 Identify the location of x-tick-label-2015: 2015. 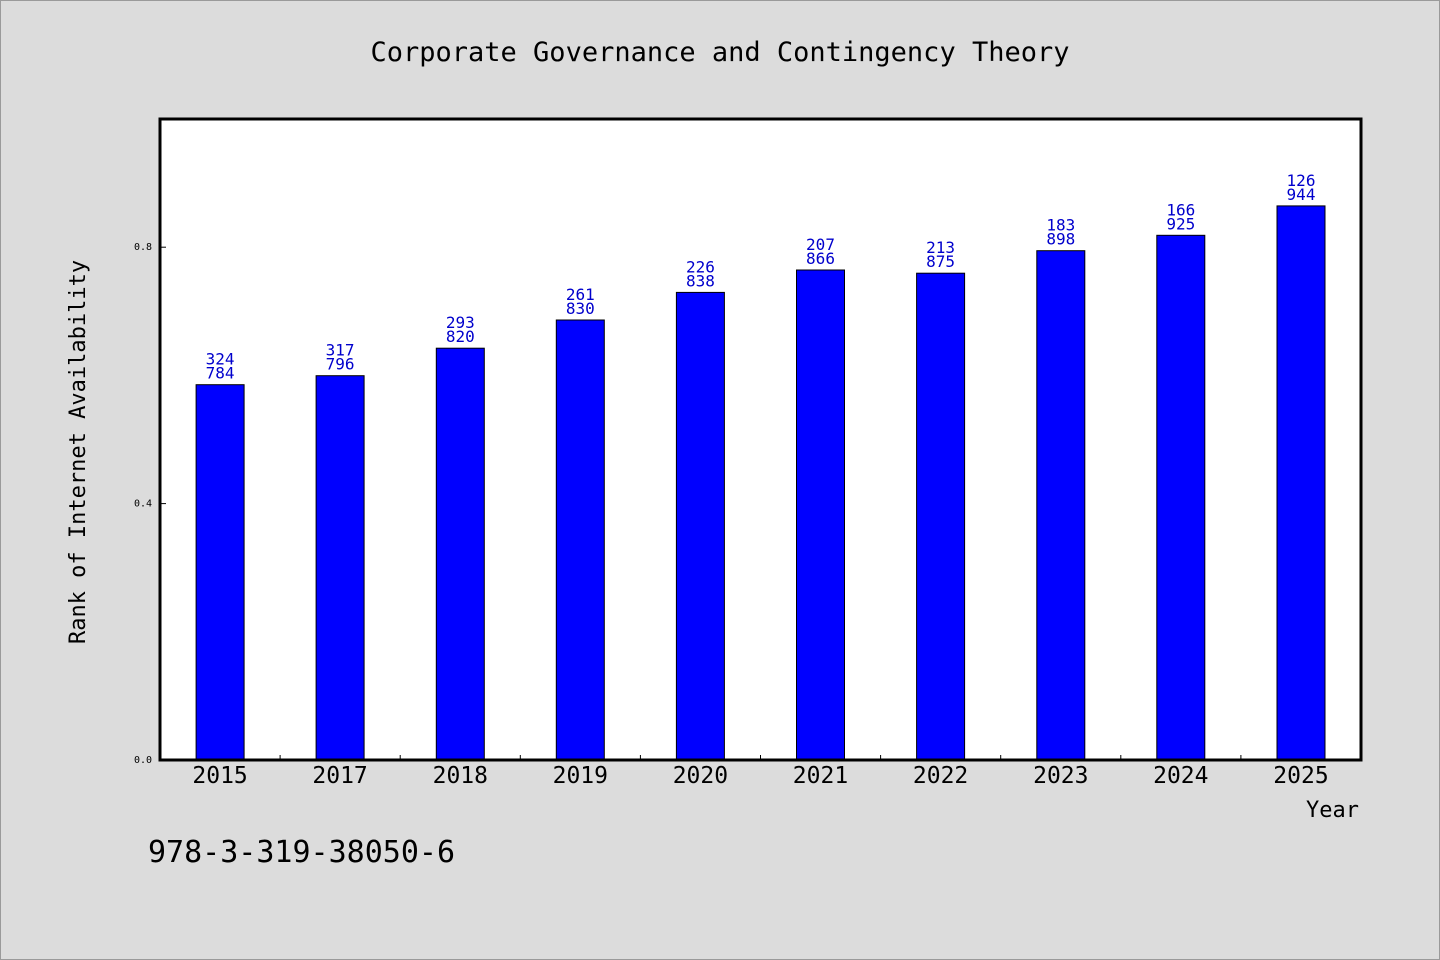
(219, 776).